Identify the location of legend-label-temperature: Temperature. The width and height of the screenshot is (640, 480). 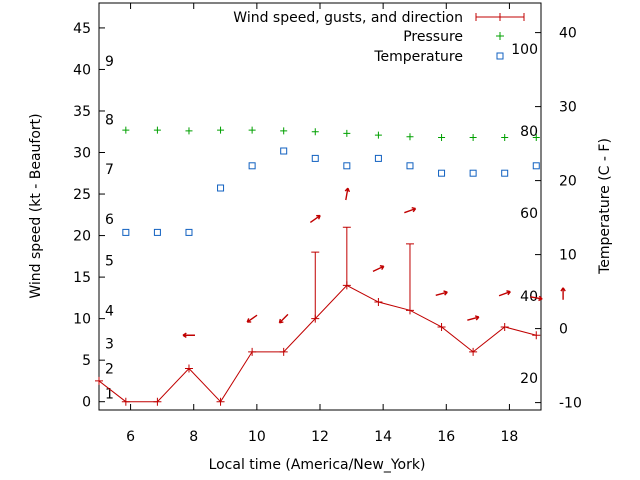
(418, 57).